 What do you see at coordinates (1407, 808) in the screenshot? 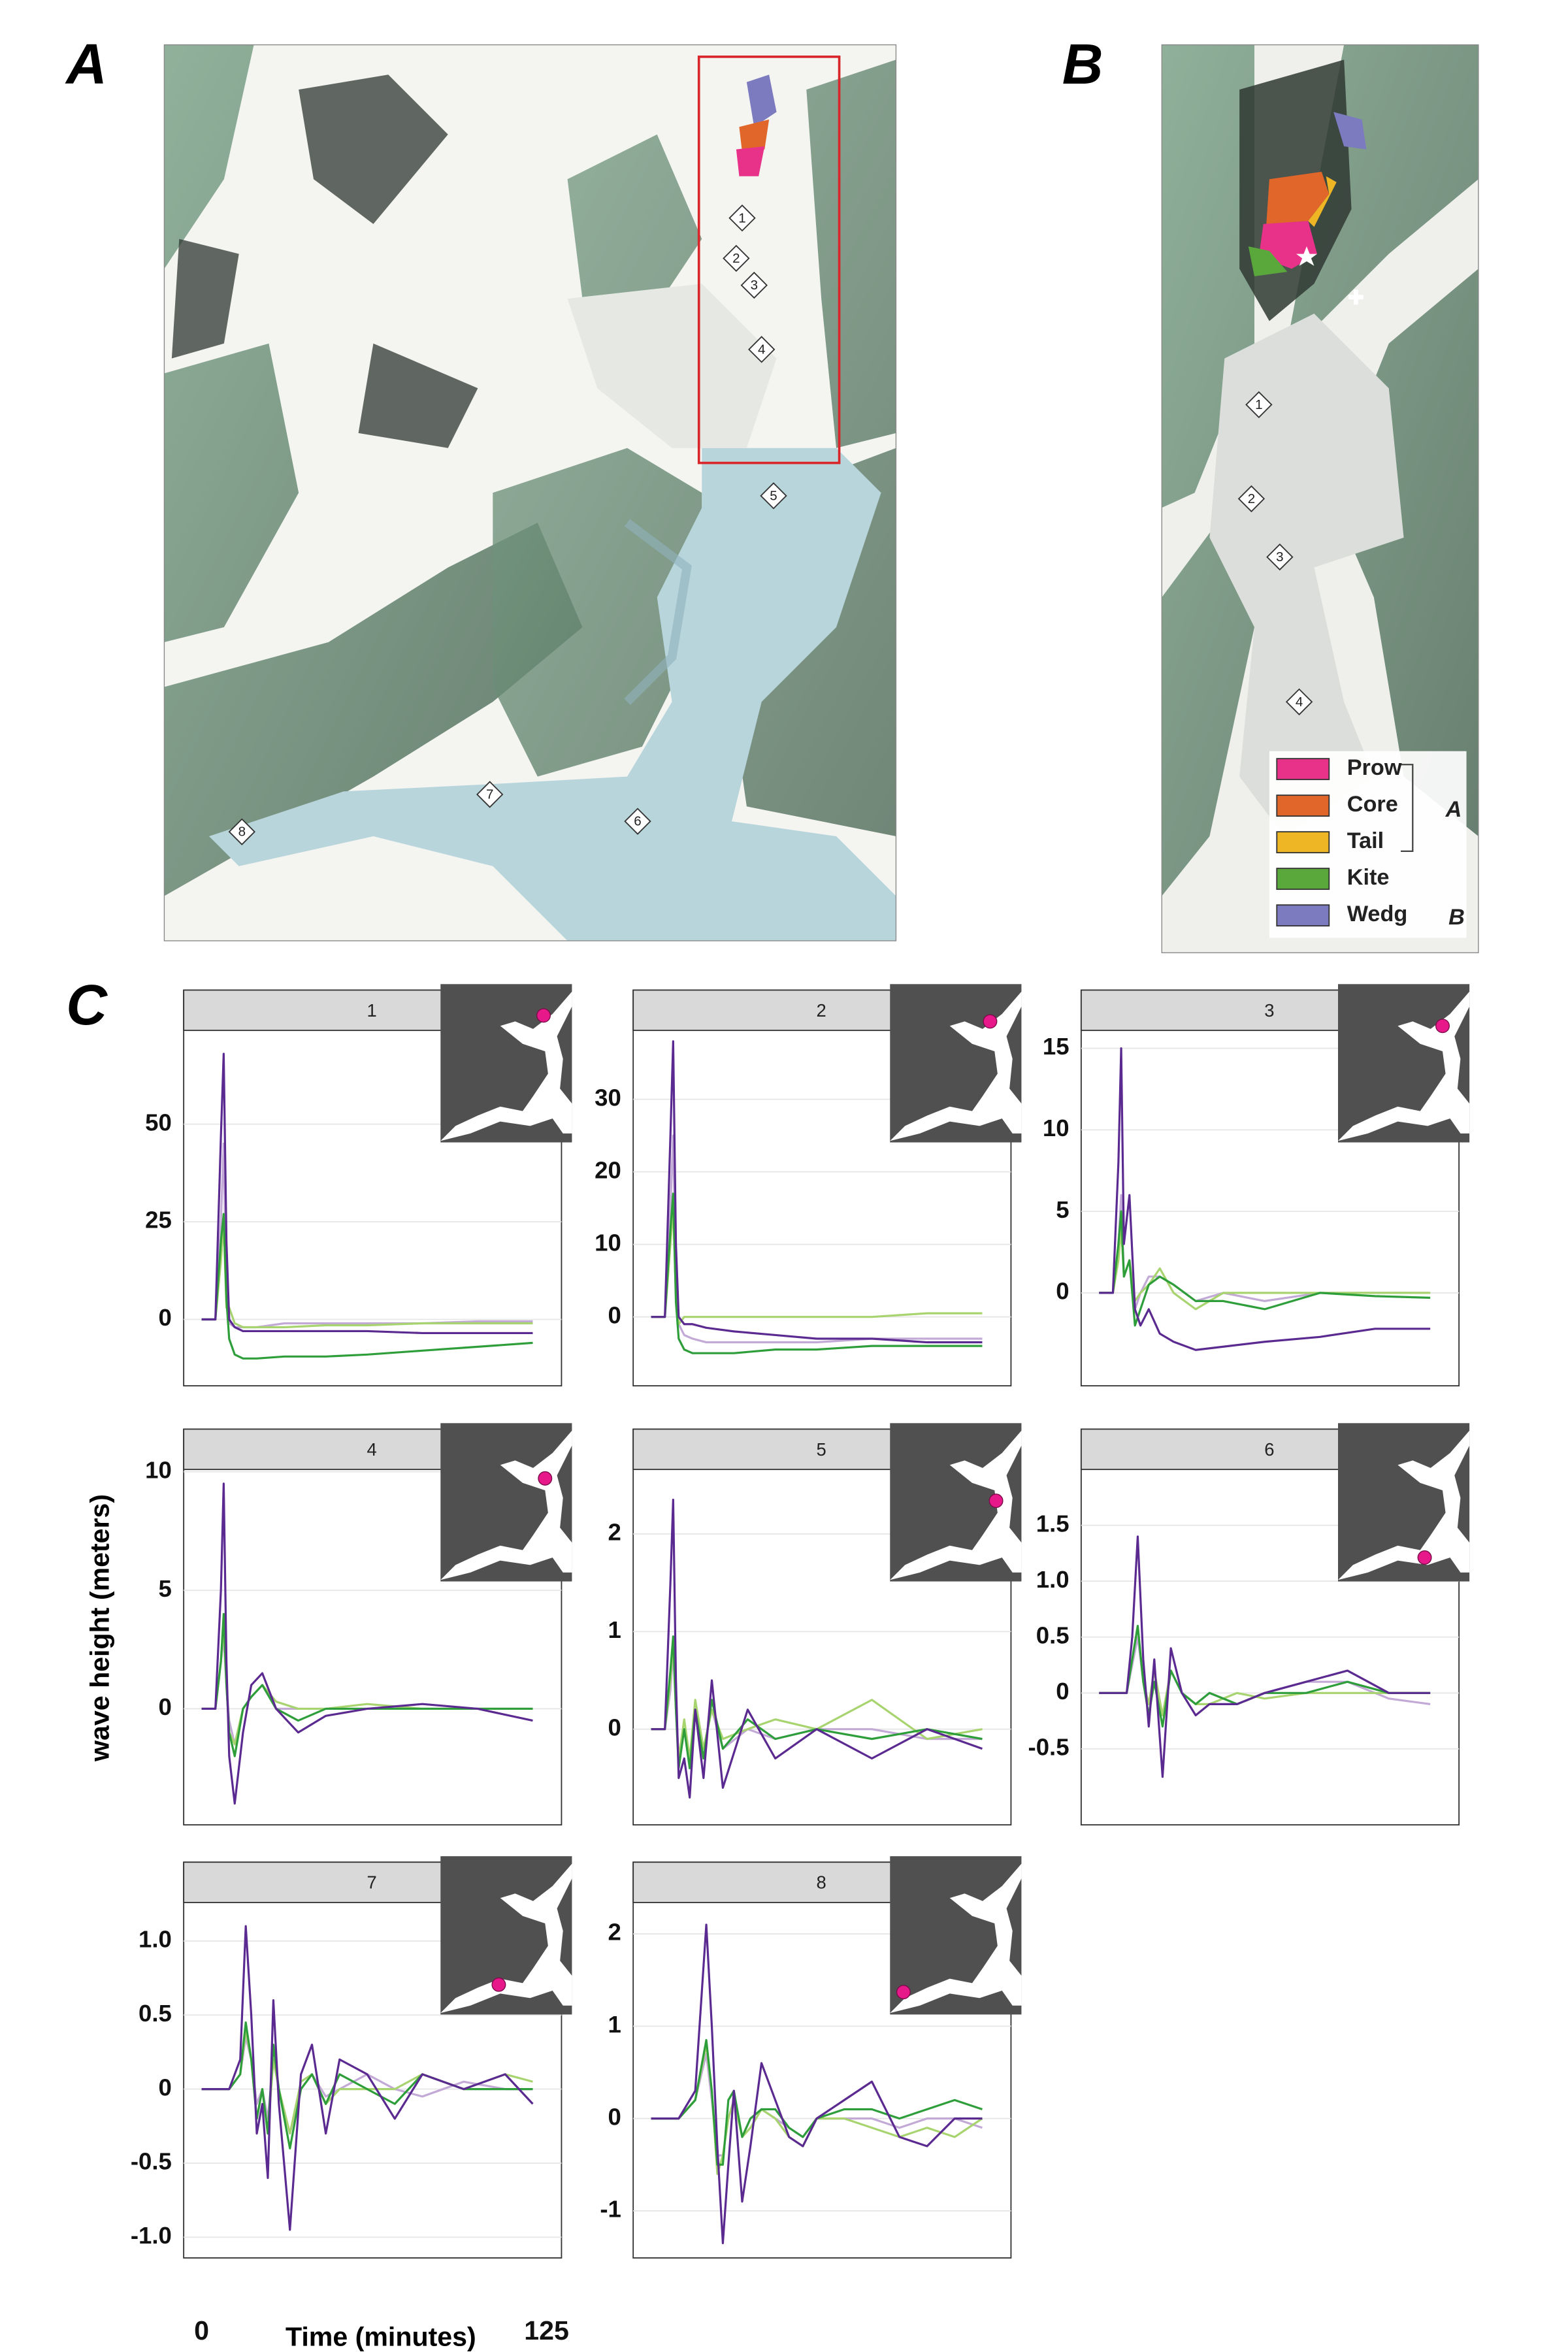
I see `legend-bracket` at bounding box center [1407, 808].